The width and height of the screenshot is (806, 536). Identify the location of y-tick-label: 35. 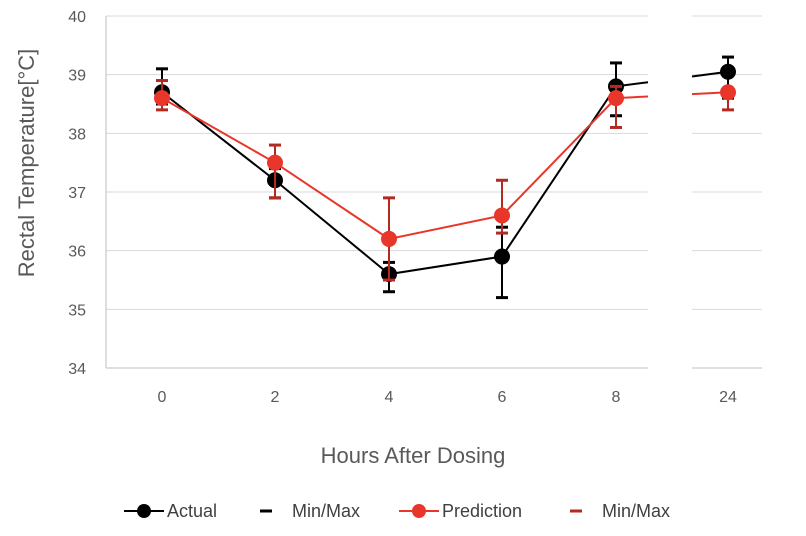
(77, 310).